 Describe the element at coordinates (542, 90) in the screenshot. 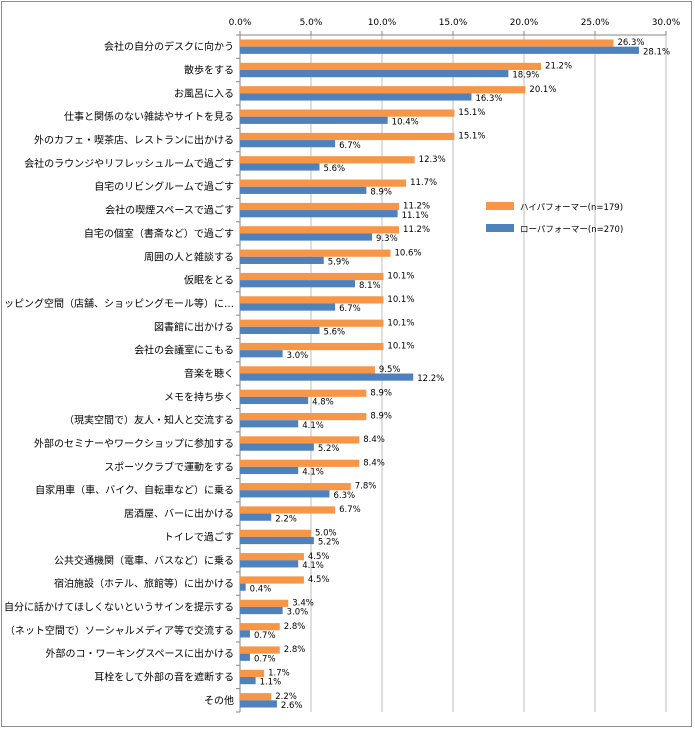

I see `data-label: 20.1%` at that location.